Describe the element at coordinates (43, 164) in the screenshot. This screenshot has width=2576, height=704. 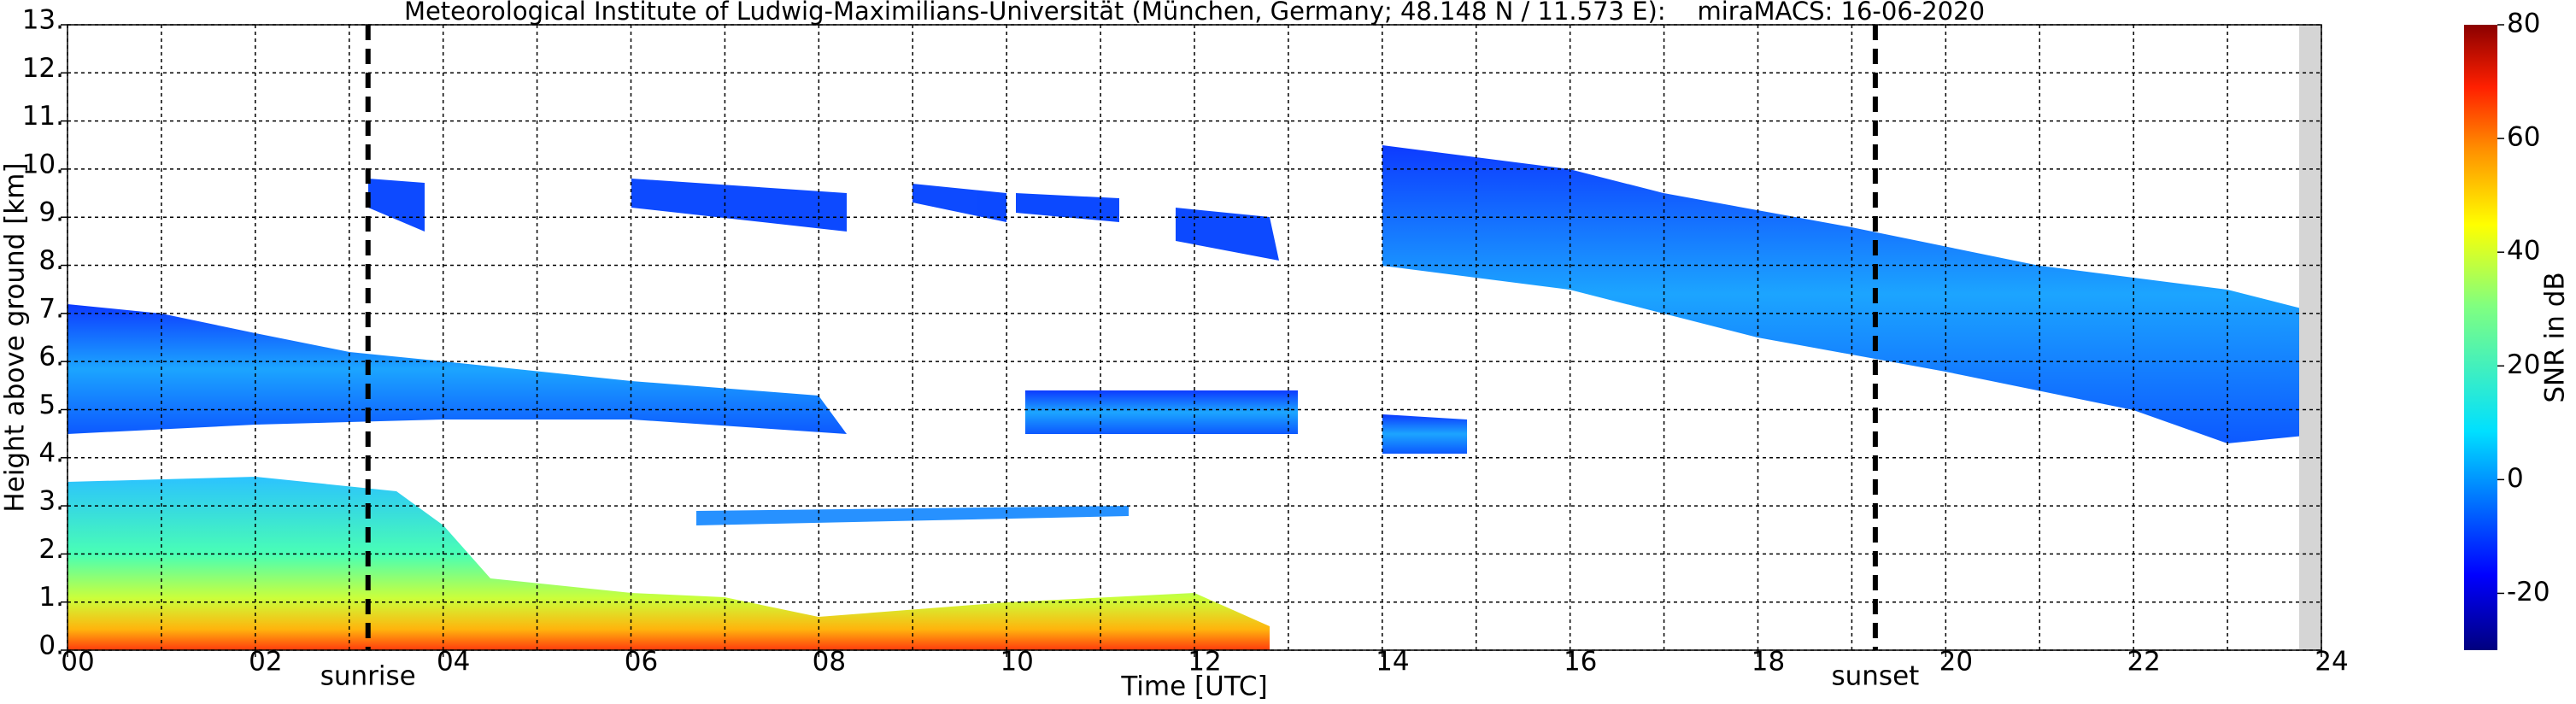
I see `y-tick-label: 10.` at that location.